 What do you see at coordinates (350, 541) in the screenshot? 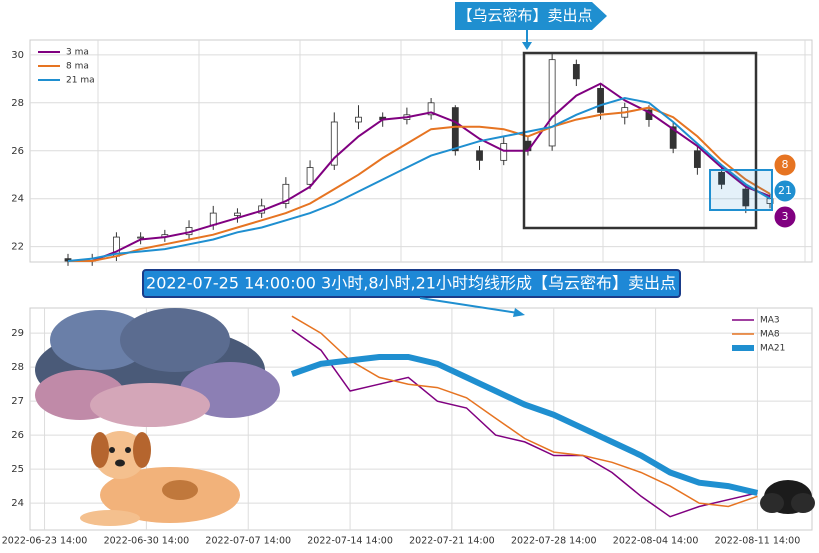
I see `x-tick-label: 2022-07-14 14:00` at bounding box center [350, 541].